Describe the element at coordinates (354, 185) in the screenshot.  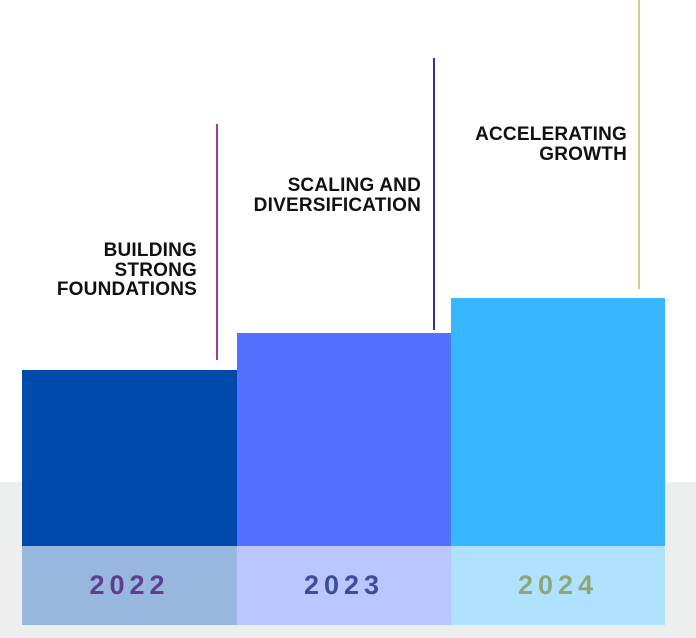
I see `phase-label-line: SCALING AND` at that location.